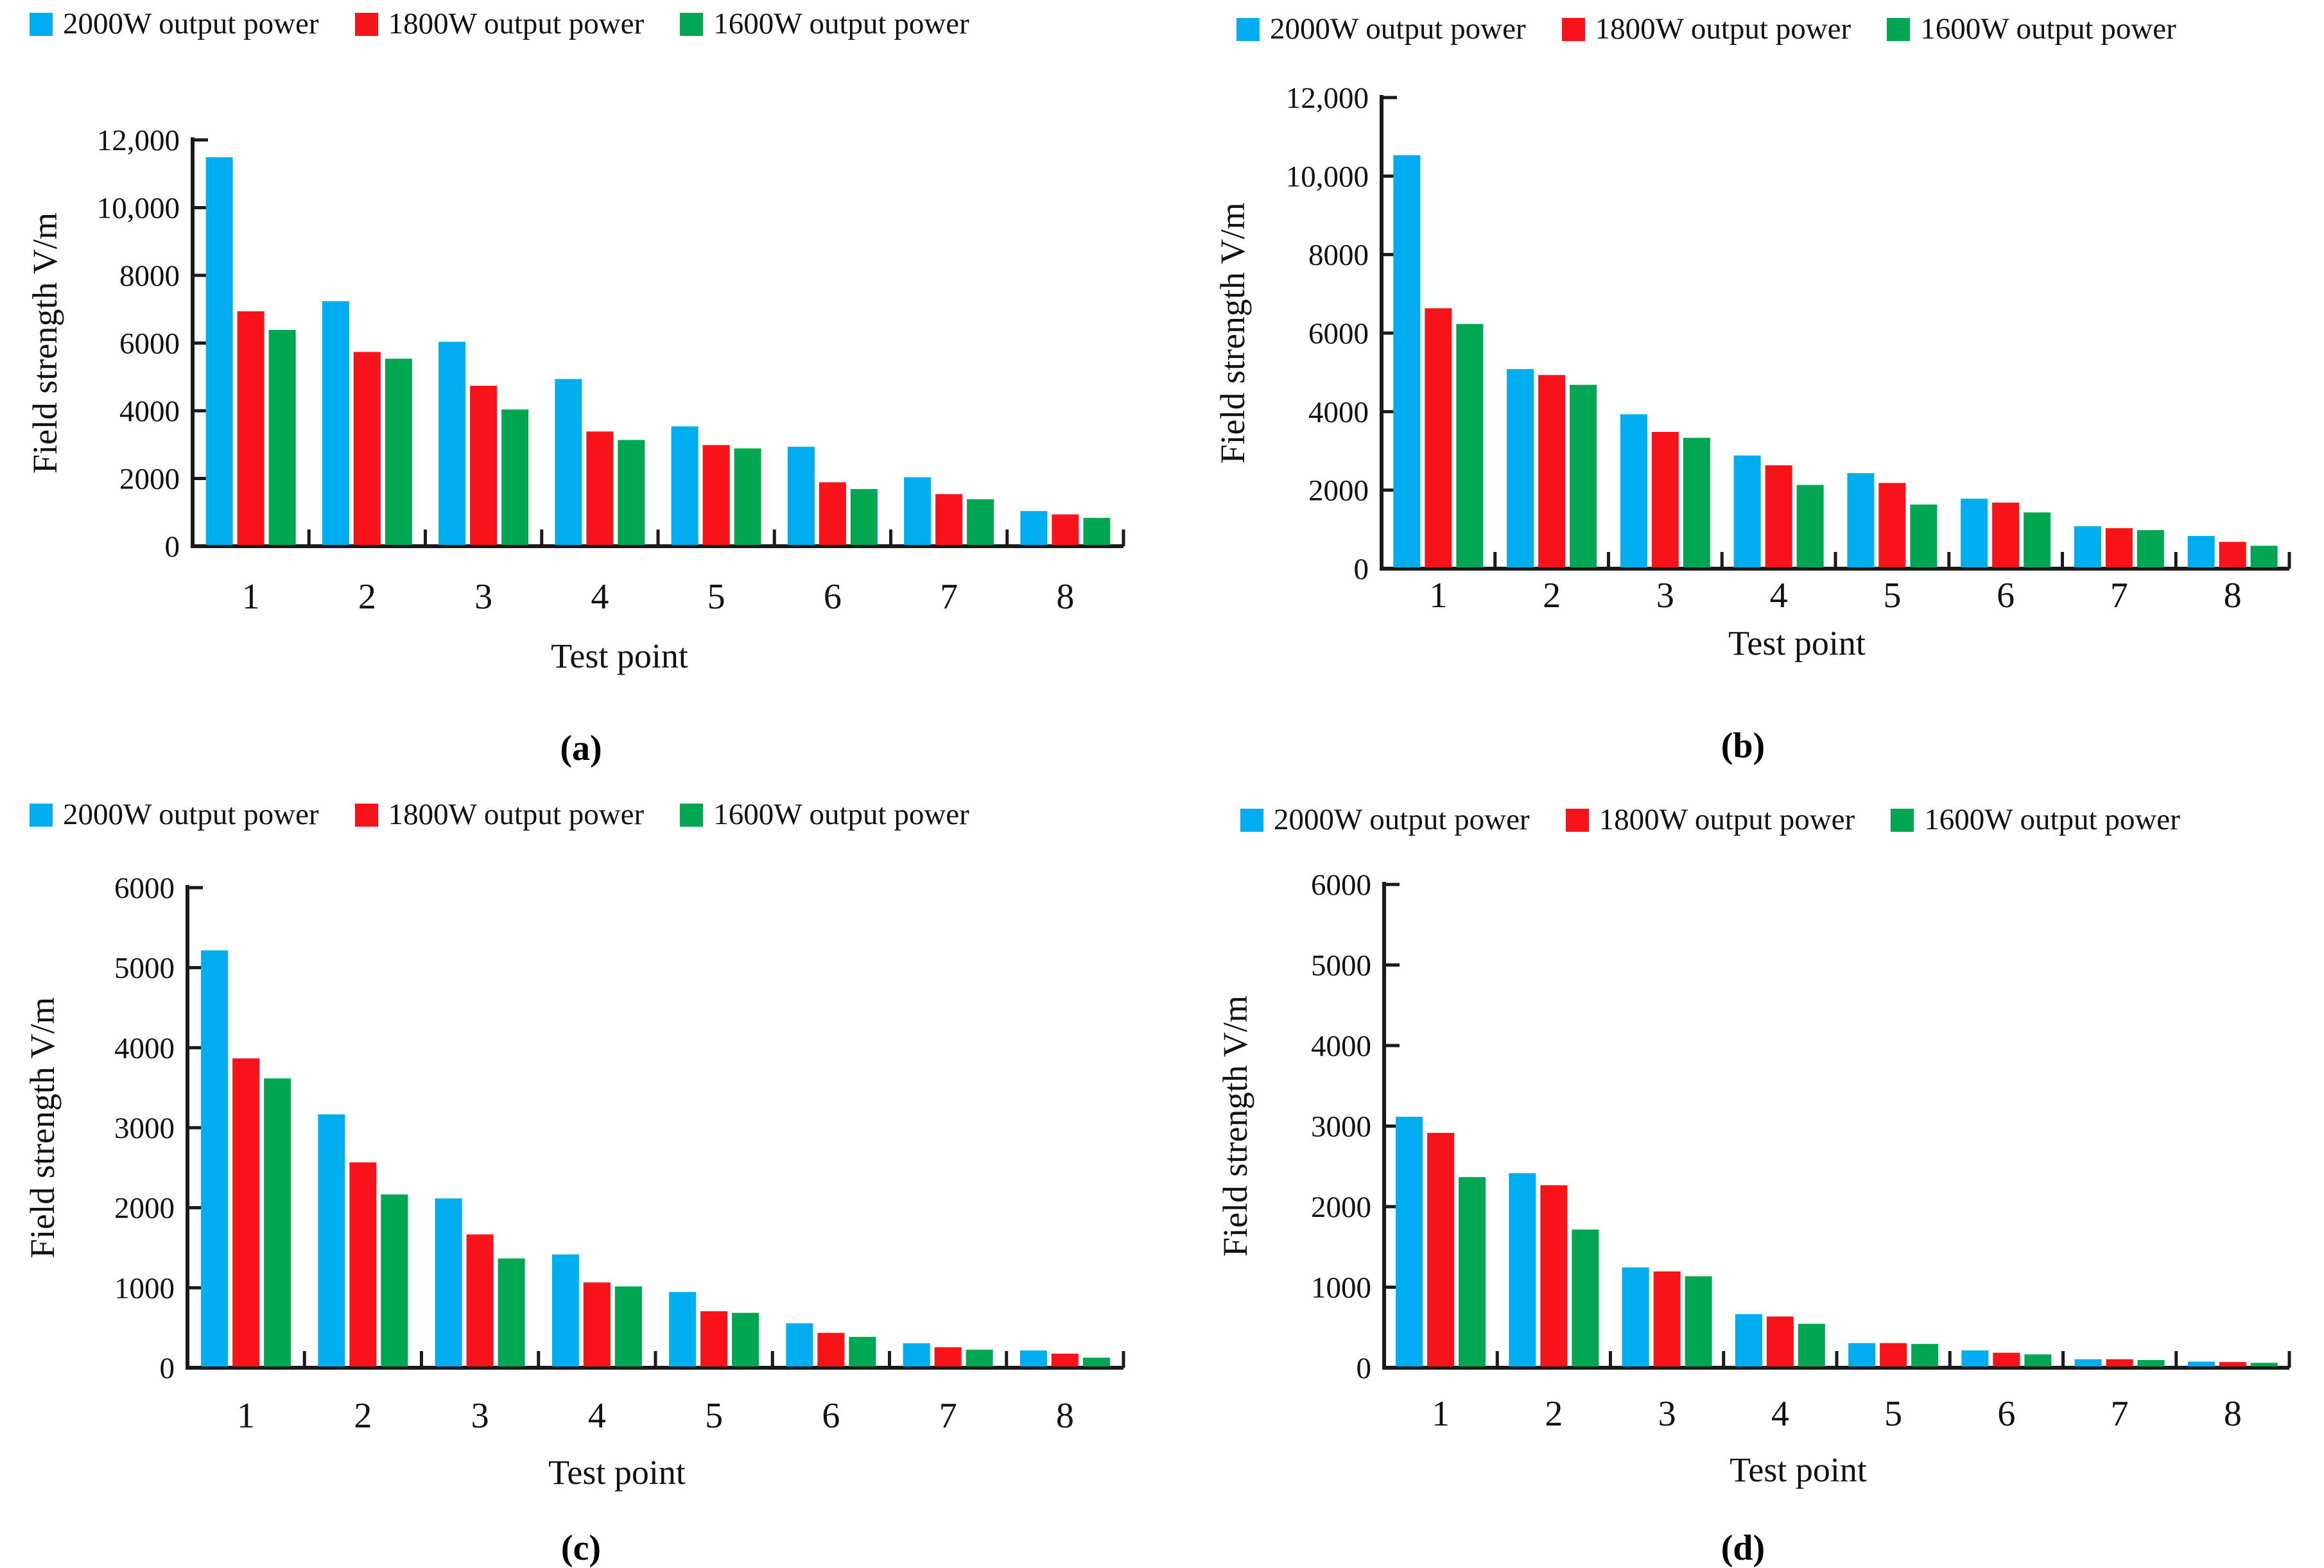  What do you see at coordinates (2038, 539) in the screenshot?
I see `bar-1600w-tp6` at bounding box center [2038, 539].